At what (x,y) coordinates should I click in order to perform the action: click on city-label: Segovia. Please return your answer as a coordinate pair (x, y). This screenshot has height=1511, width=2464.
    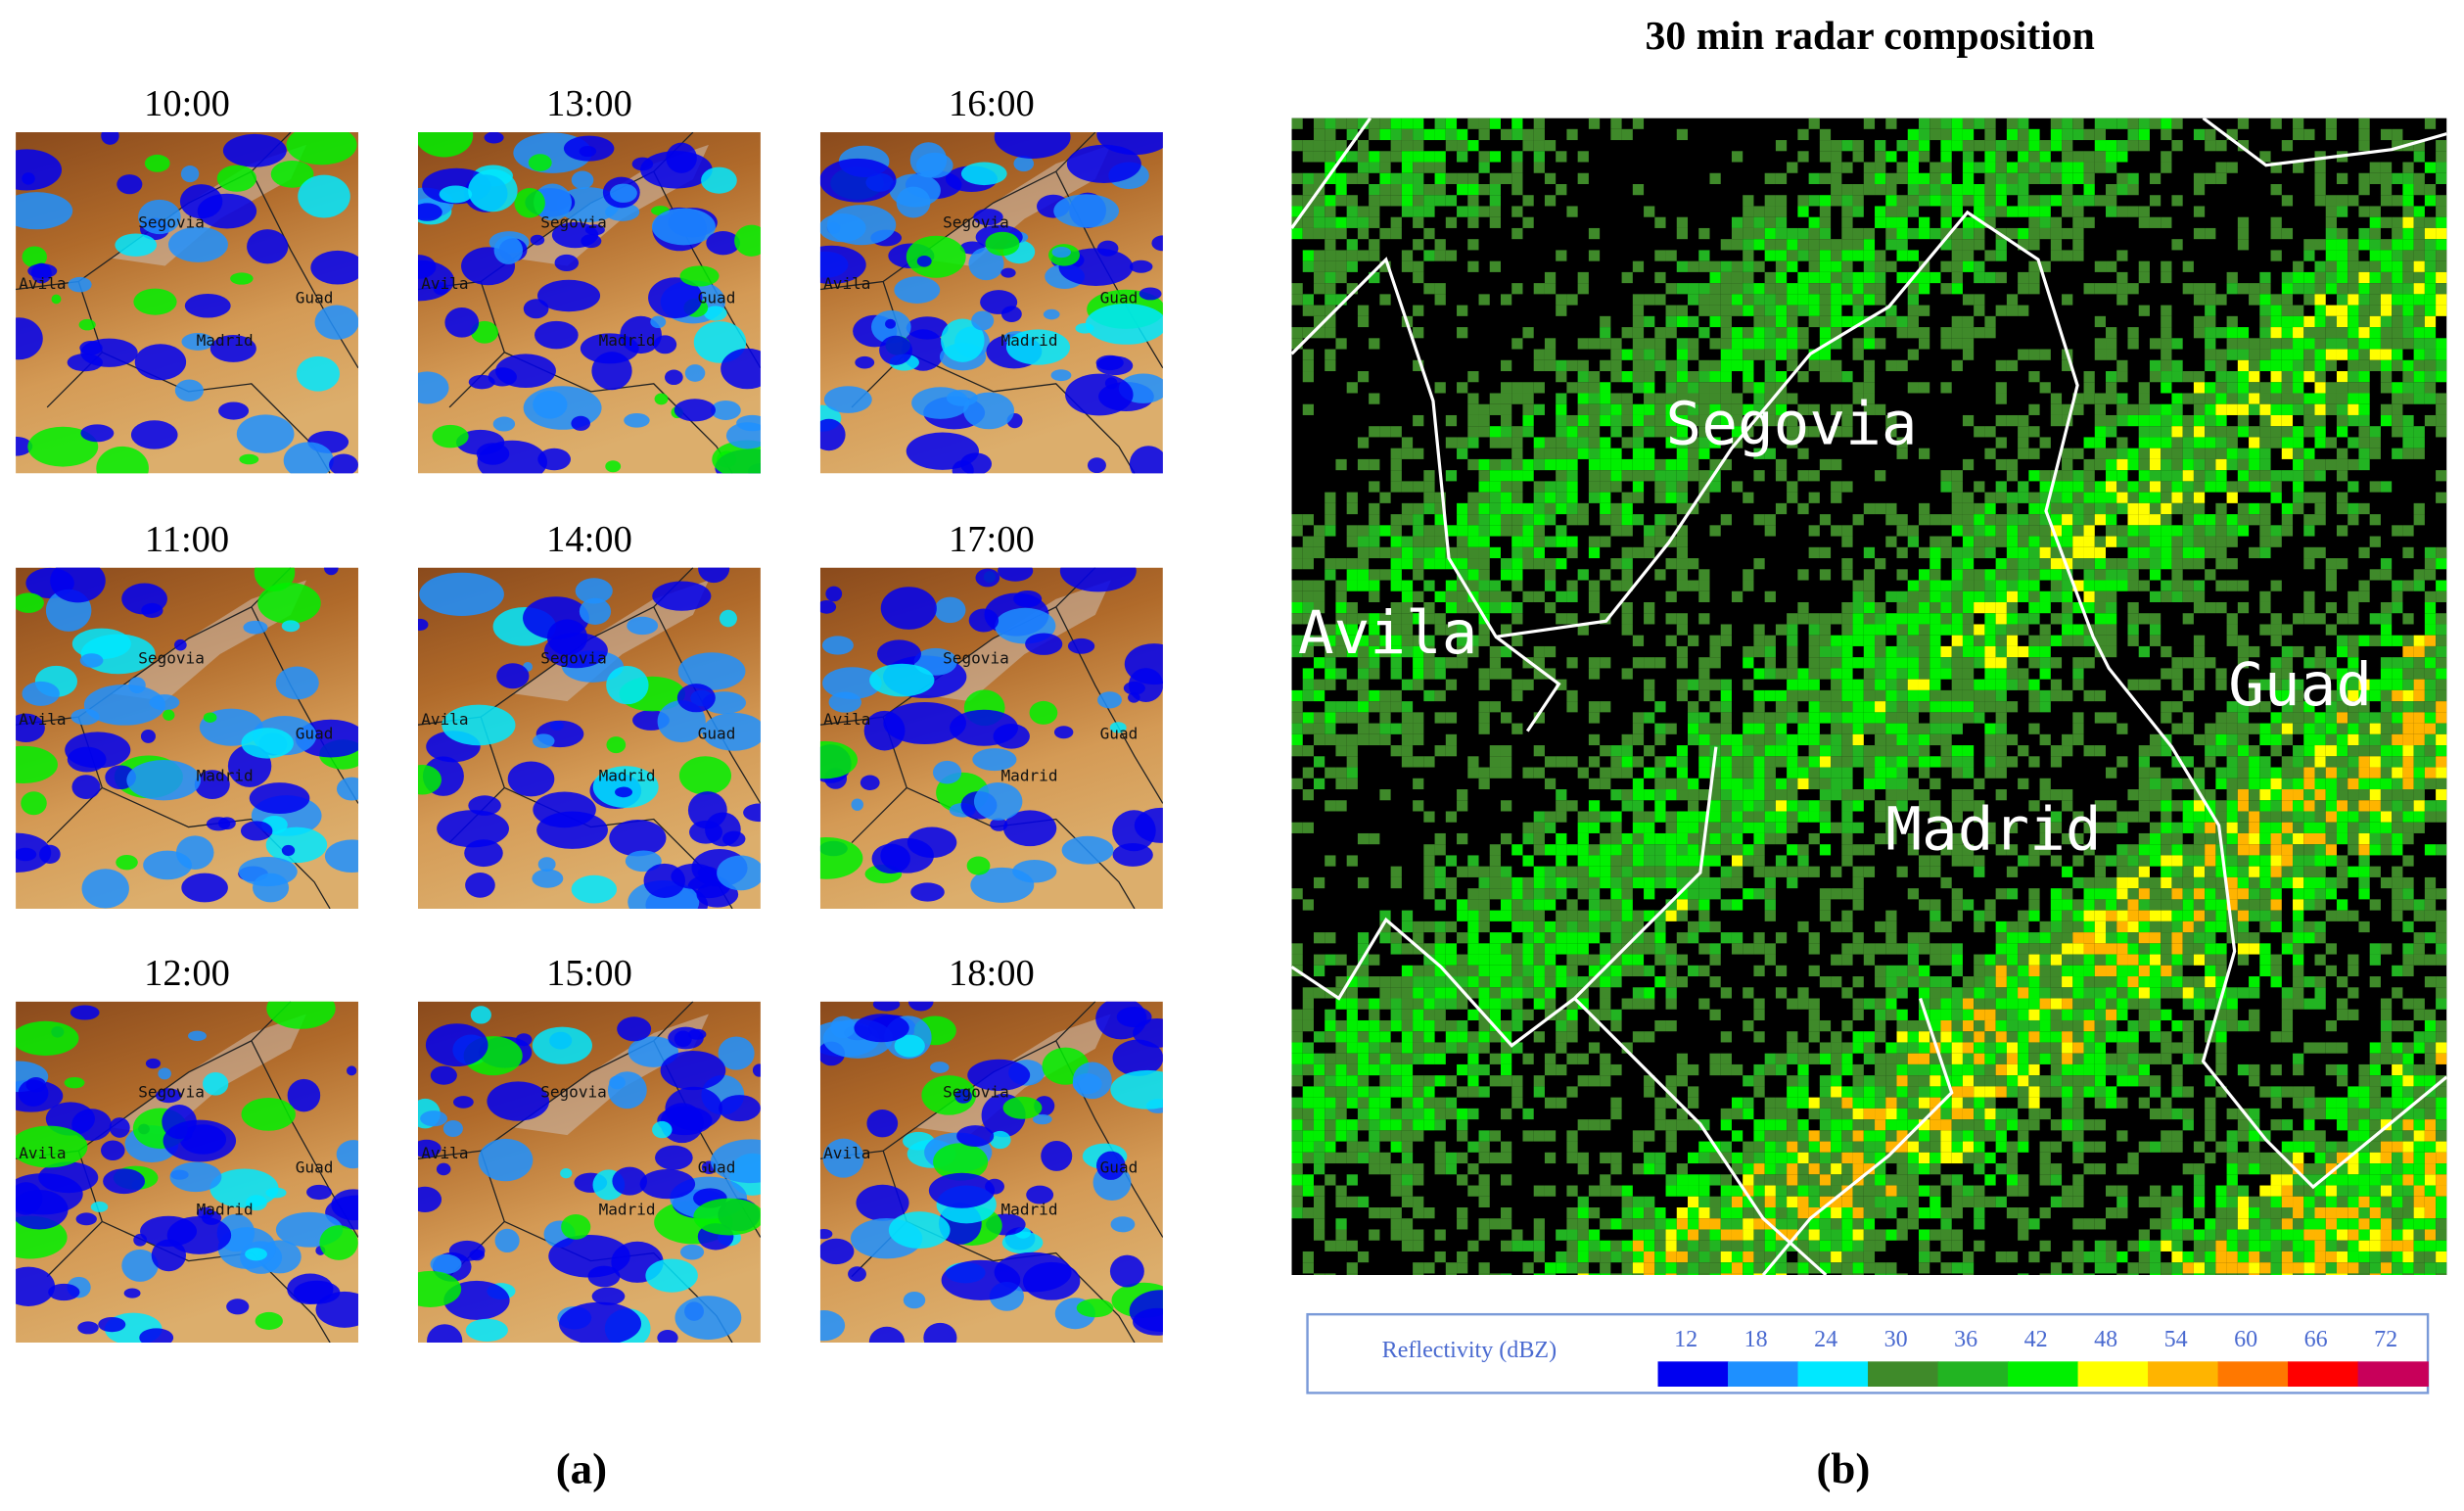
    Looking at the image, I should click on (976, 658).